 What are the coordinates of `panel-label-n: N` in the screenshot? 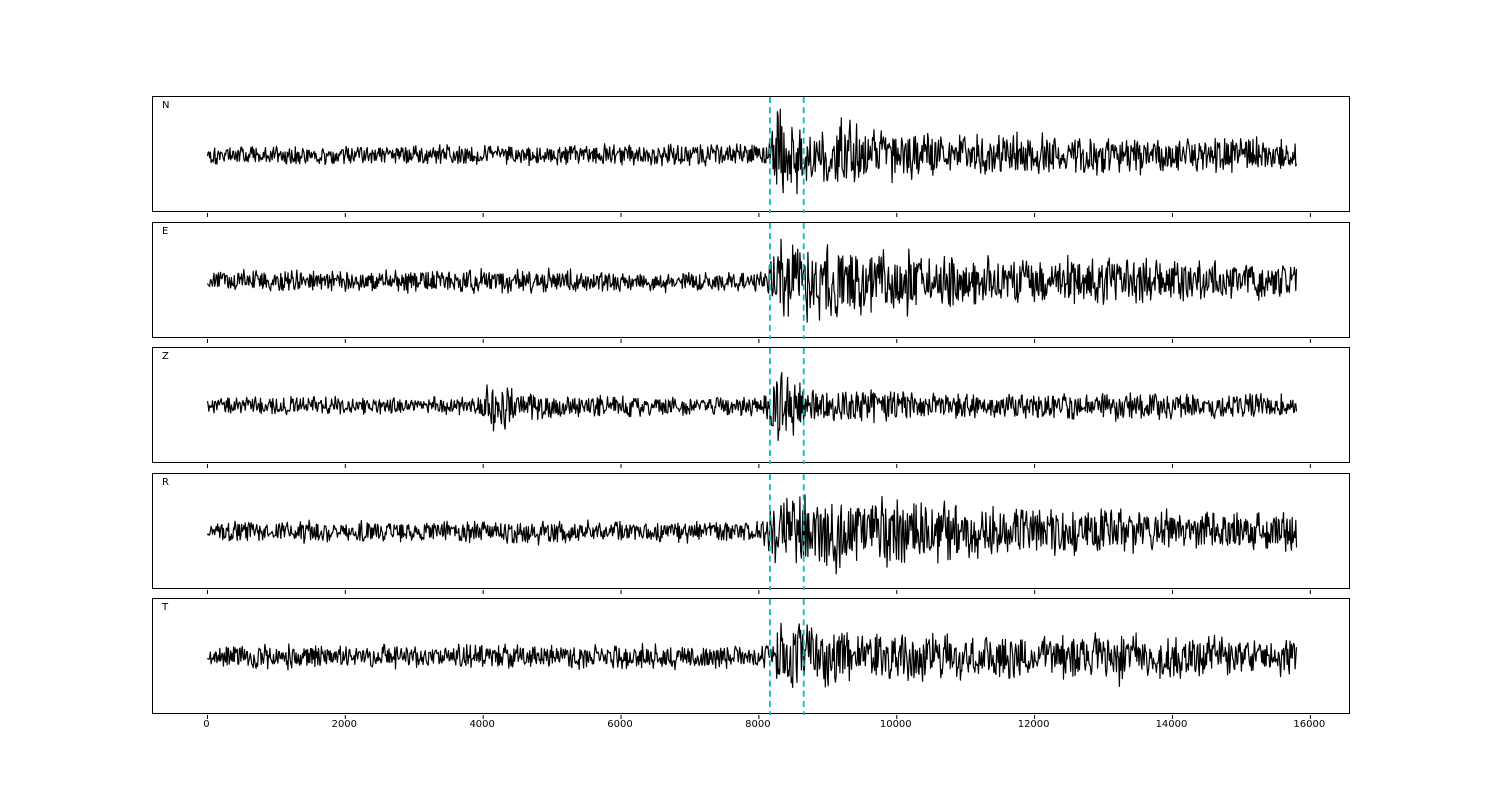 It's located at (166, 105).